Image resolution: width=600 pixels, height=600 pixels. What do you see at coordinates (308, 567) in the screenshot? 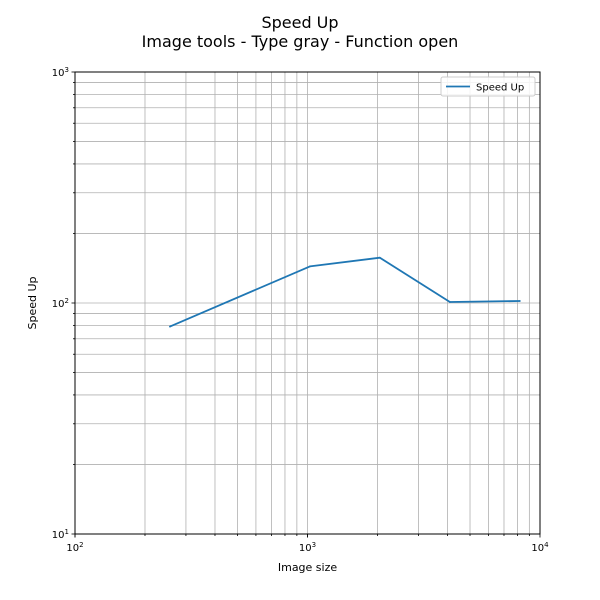
I see `x-axis-label: Image size` at bounding box center [308, 567].